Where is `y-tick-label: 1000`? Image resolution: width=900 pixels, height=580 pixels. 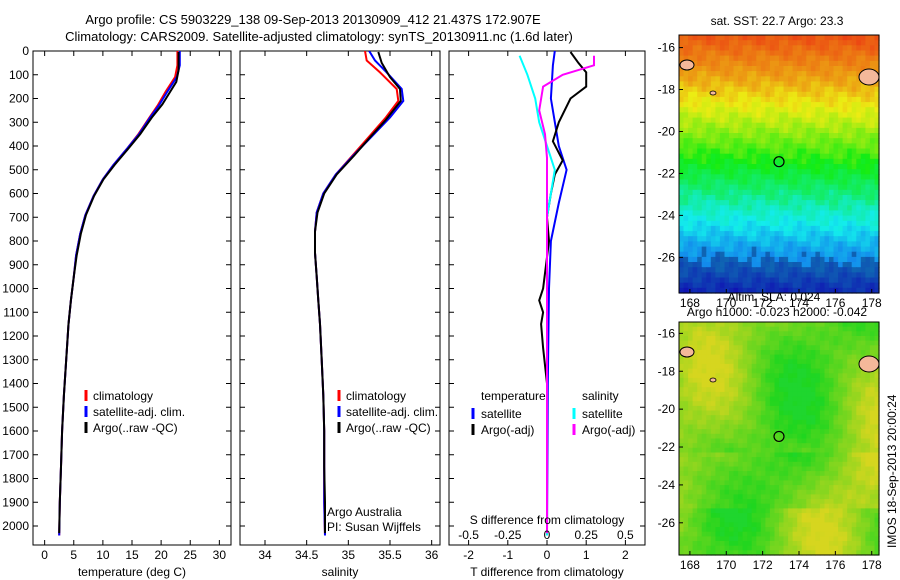
y-tick-label: 1000 is located at coordinates (15, 289).